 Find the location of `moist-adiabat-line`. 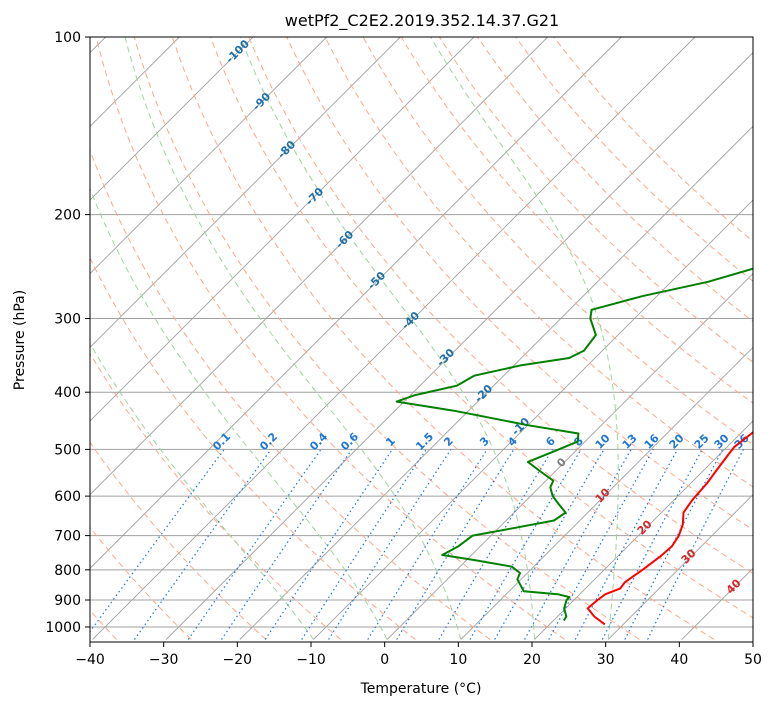

moist-adiabat-line is located at coordinates (202, 491).